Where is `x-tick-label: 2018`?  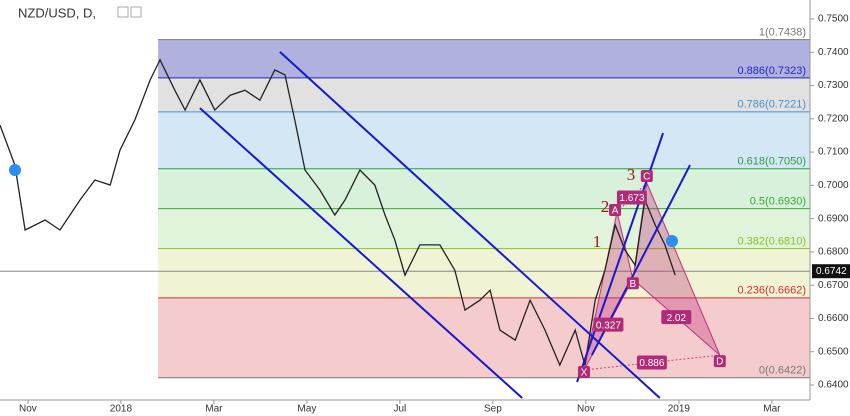 x-tick-label: 2018 is located at coordinates (121, 409).